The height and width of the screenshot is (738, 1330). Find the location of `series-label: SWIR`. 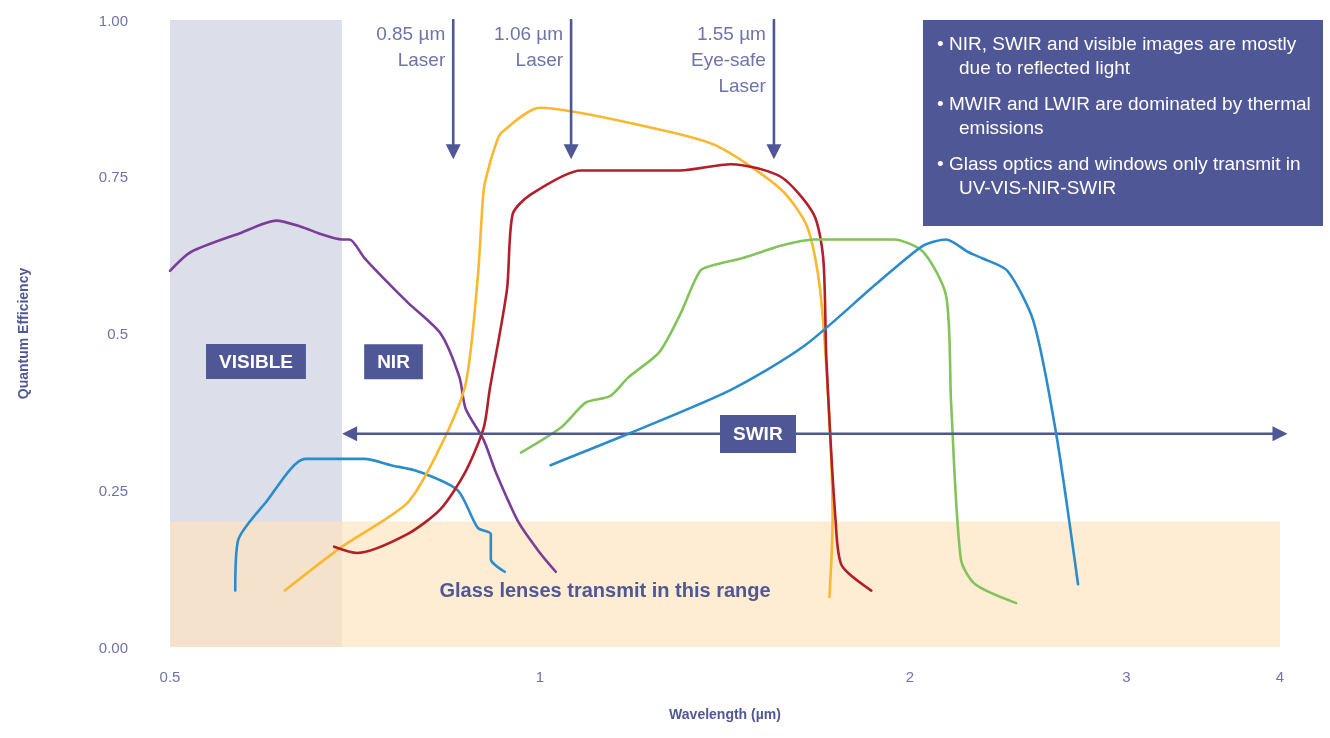

series-label: SWIR is located at coordinates (758, 434).